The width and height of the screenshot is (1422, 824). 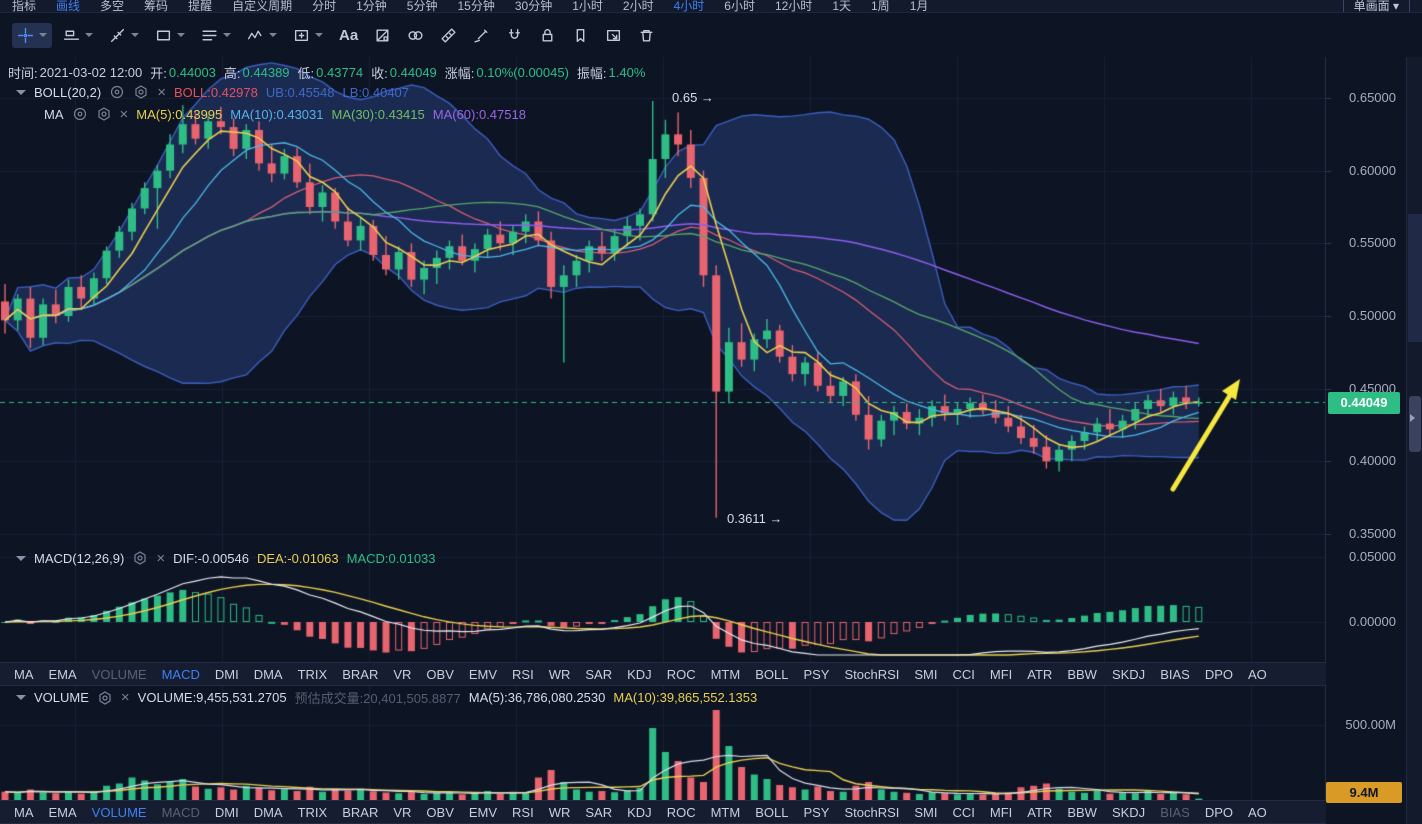 What do you see at coordinates (312, 812) in the screenshot?
I see `indicator-tab-trix: TRIX` at bounding box center [312, 812].